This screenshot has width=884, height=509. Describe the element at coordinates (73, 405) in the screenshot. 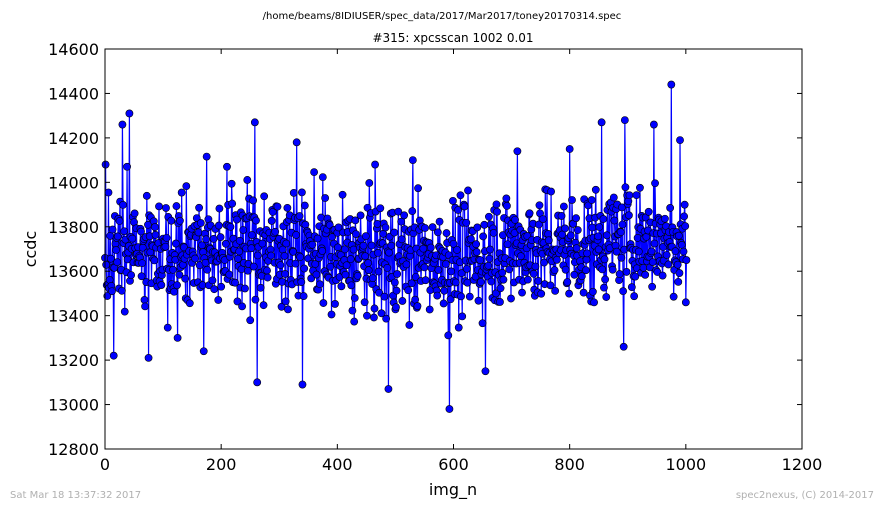

I see `y-tick-label: 13000` at that location.